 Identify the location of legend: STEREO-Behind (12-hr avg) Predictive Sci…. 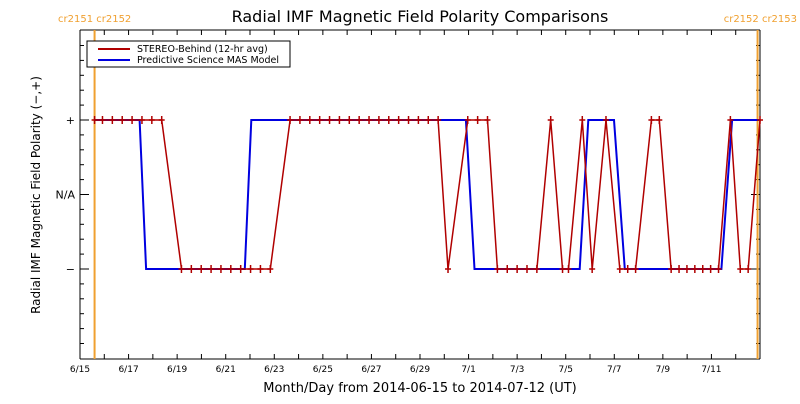
(188, 54).